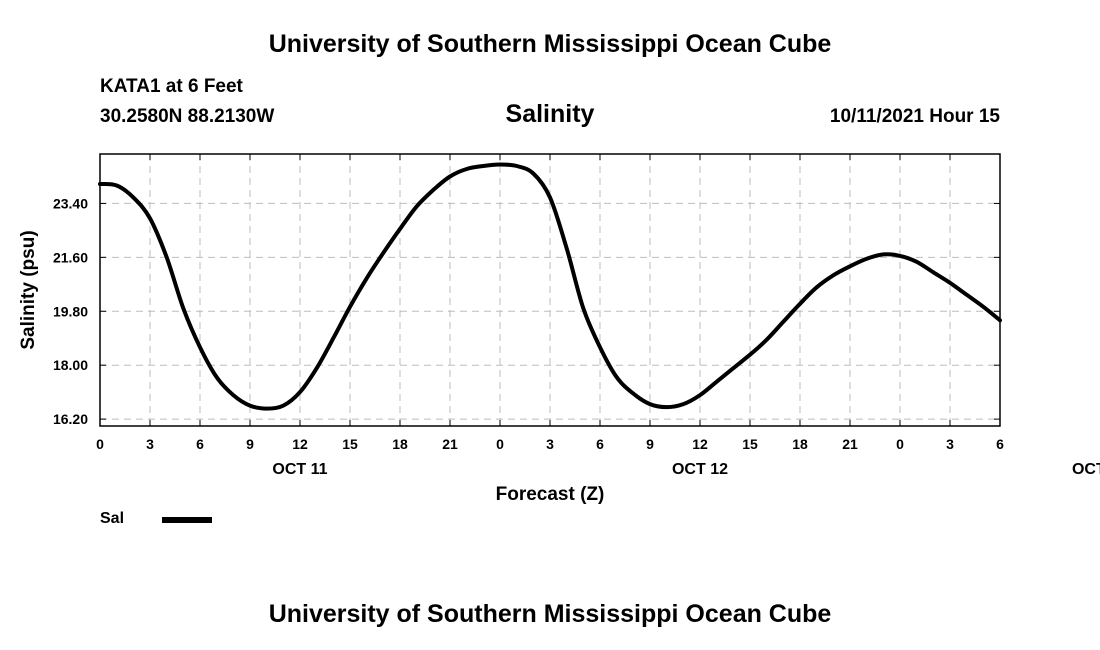  What do you see at coordinates (187, 116) in the screenshot?
I see `coordinates-label: 30.2580N 88.2130W` at bounding box center [187, 116].